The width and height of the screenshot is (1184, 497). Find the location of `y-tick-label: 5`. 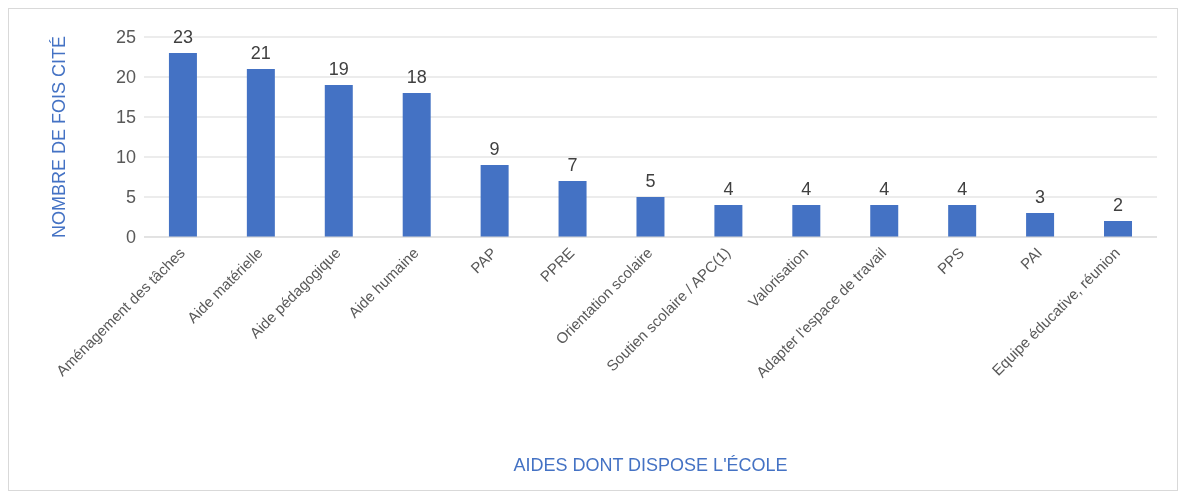

y-tick-label: 5 is located at coordinates (130, 197).